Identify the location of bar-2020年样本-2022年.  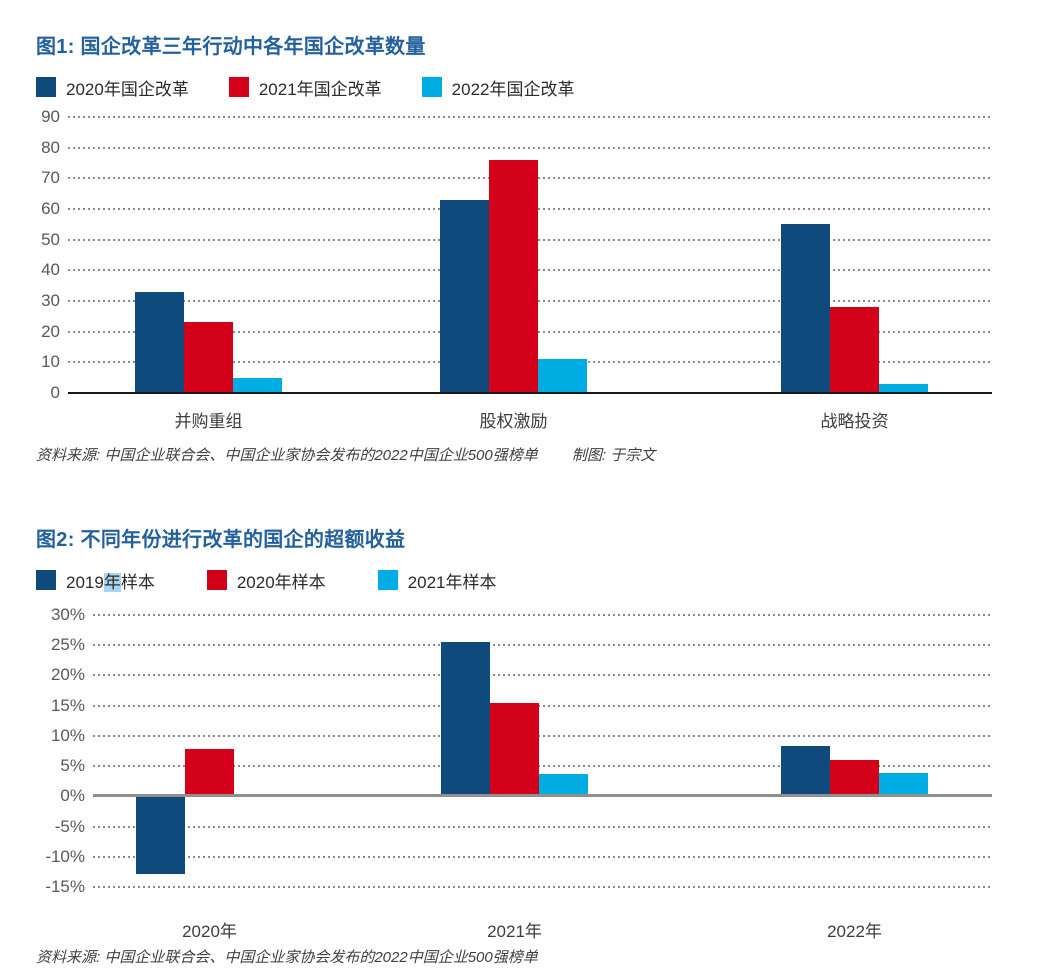
(854, 778).